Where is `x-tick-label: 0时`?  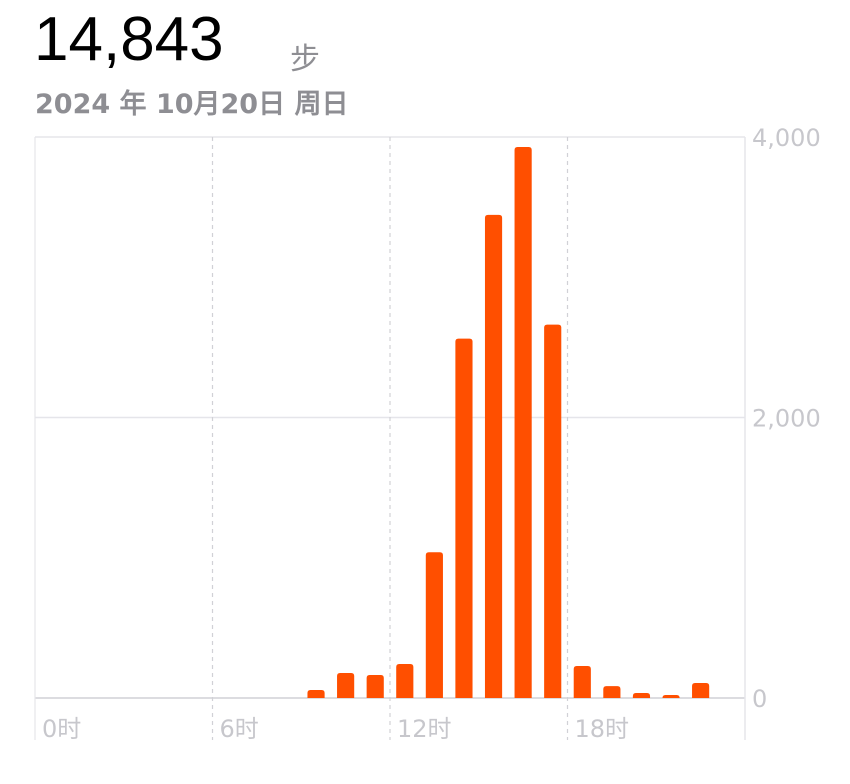
x-tick-label: 0时 is located at coordinates (61, 729).